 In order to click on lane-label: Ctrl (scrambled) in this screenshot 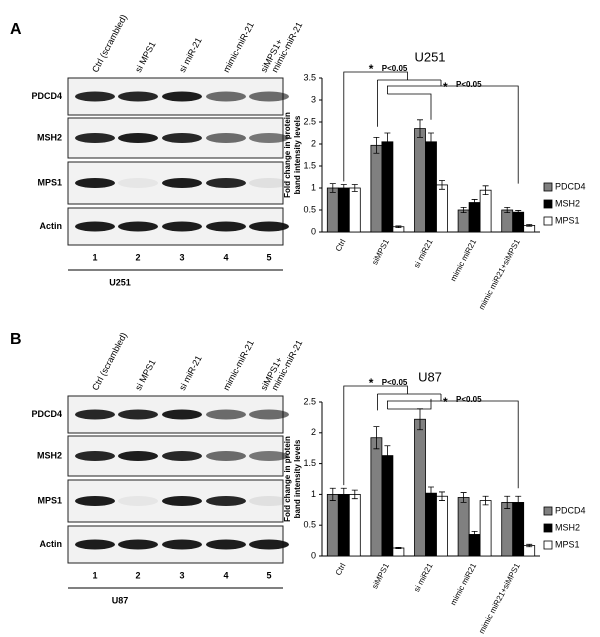, I will do `click(109, 361)`.